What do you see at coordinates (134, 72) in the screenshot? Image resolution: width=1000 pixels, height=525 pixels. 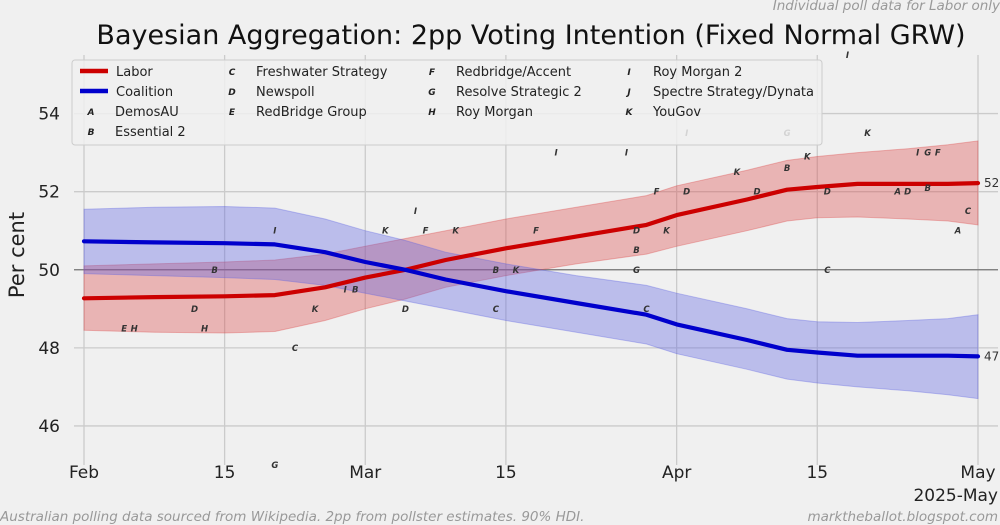 I see `legend-label-labor: Labor` at bounding box center [134, 72].